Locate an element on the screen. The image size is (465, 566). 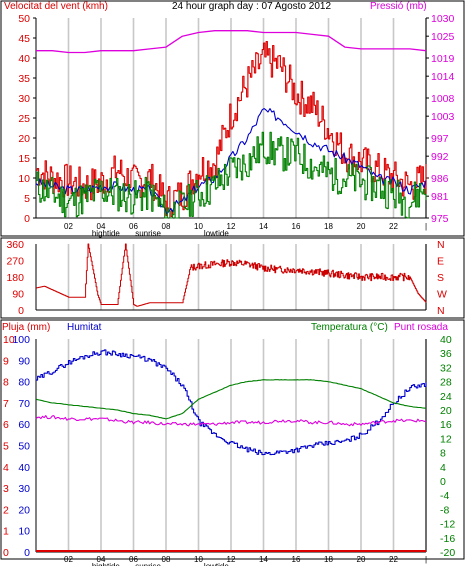
y2-tick-label: 20 is located at coordinates (446, 411).